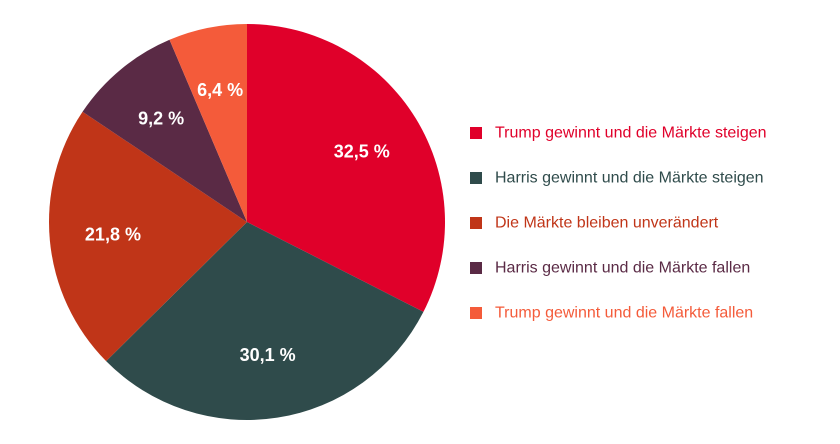  Describe the element at coordinates (161, 118) in the screenshot. I see `slice-data-label-3: 9,2 %` at that location.